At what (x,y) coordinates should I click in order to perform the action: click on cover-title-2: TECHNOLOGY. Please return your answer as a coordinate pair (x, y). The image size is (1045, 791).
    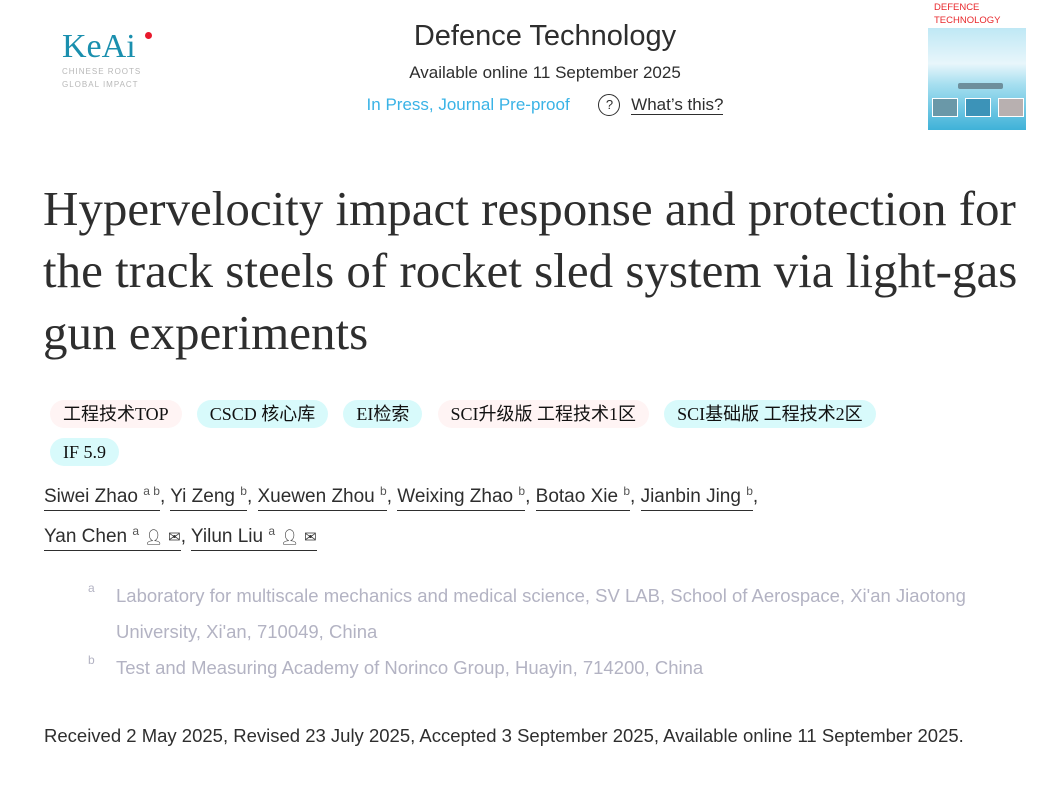
    Looking at the image, I should click on (967, 20).